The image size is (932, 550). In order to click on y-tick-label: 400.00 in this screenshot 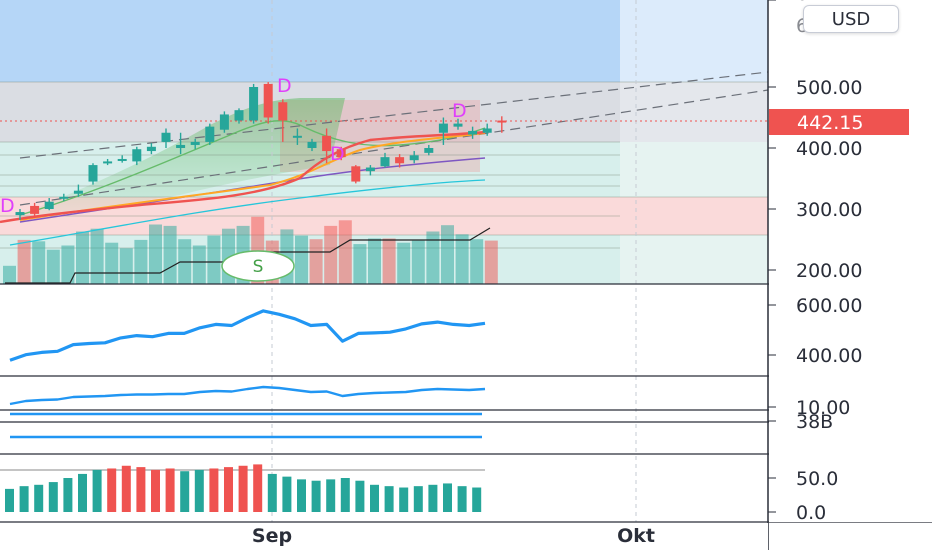, I will do `click(829, 356)`.